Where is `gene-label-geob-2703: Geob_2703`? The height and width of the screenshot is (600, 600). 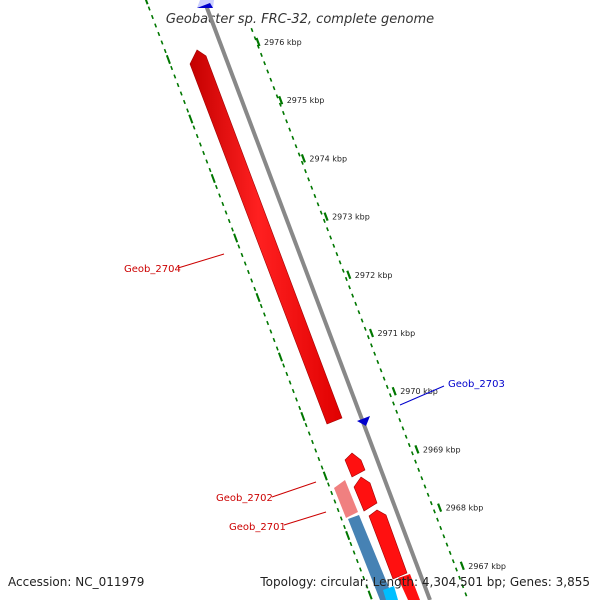 gene-label-geob-2703: Geob_2703 is located at coordinates (476, 384).